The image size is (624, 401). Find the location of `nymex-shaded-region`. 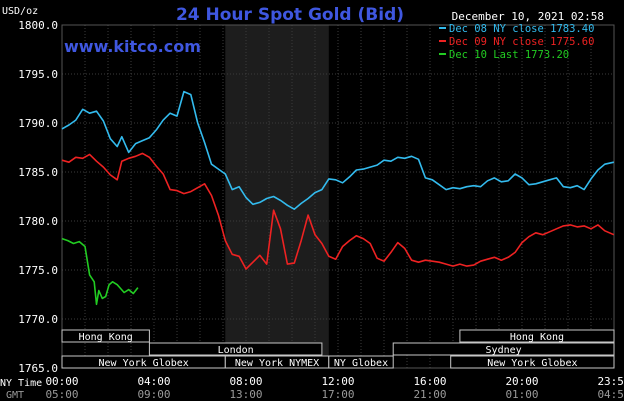

nymex-shaded-region is located at coordinates (277, 196).